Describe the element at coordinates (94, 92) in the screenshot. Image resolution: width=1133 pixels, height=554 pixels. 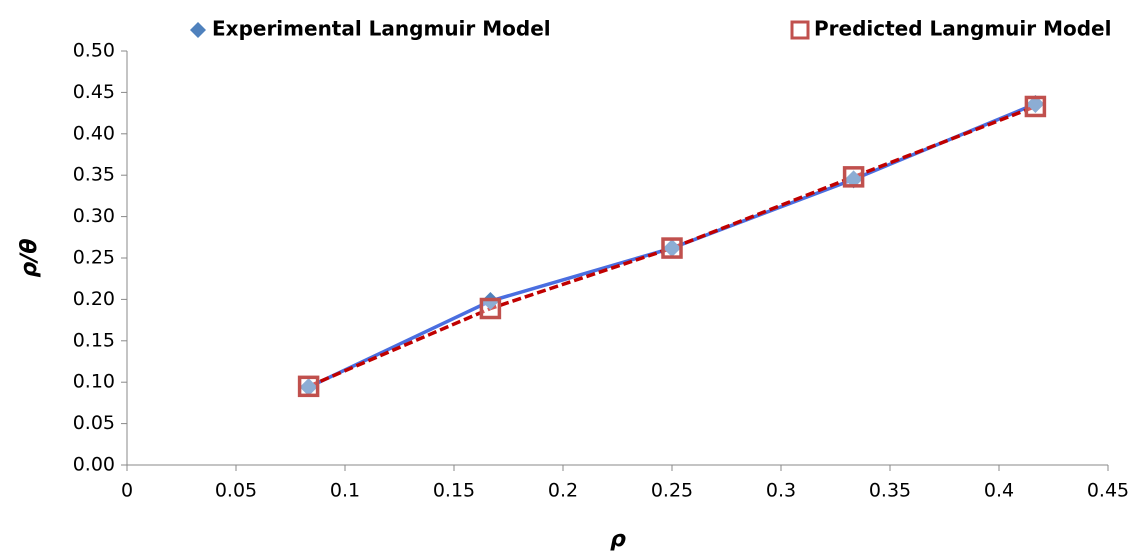
I see `y-tick-label: 0.45` at that location.